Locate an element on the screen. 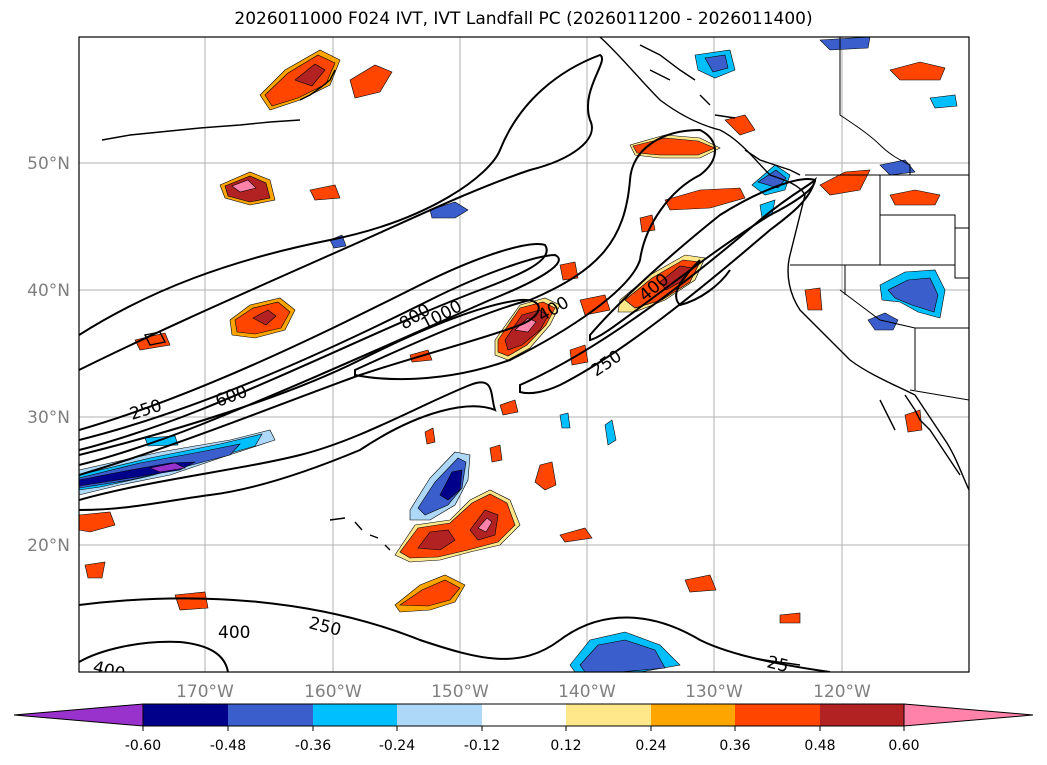  lat-label: 50°N is located at coordinates (48, 164).